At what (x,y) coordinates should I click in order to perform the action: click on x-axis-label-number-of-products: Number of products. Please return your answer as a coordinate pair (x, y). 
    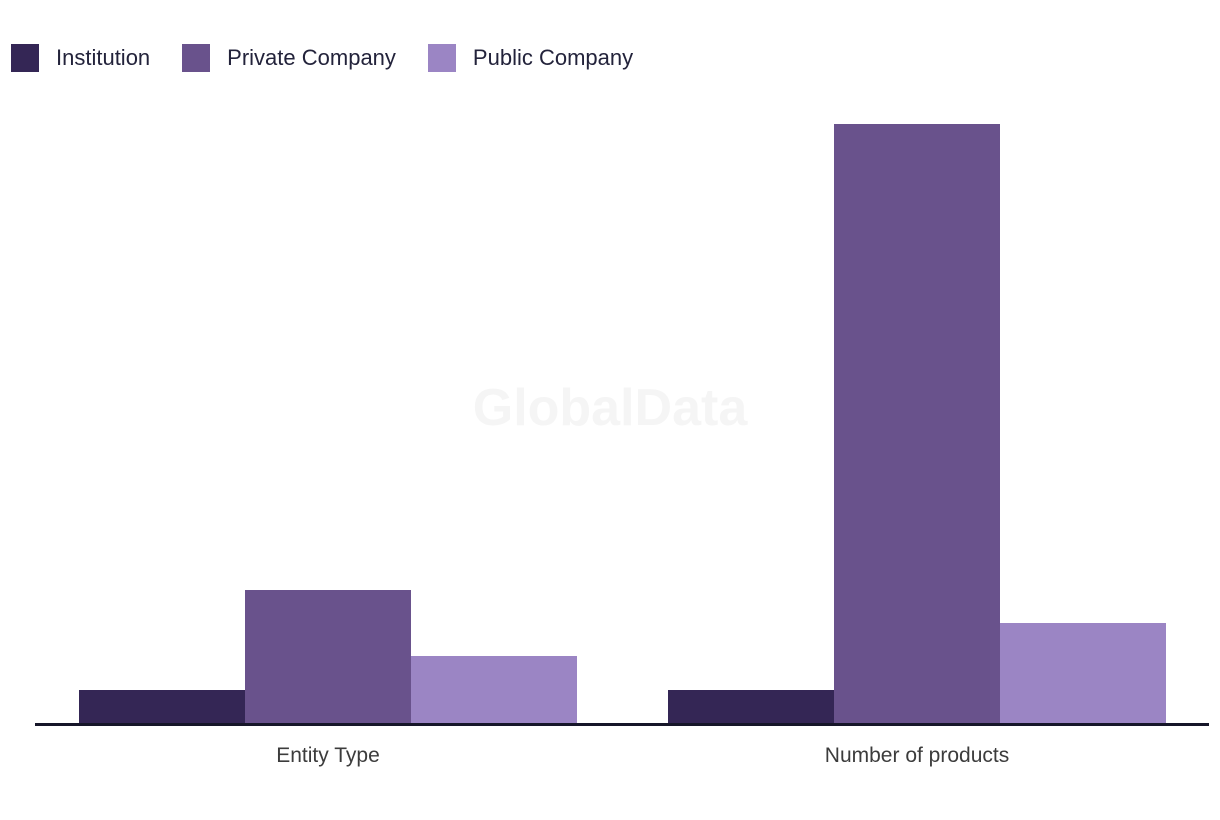
    Looking at the image, I should click on (917, 755).